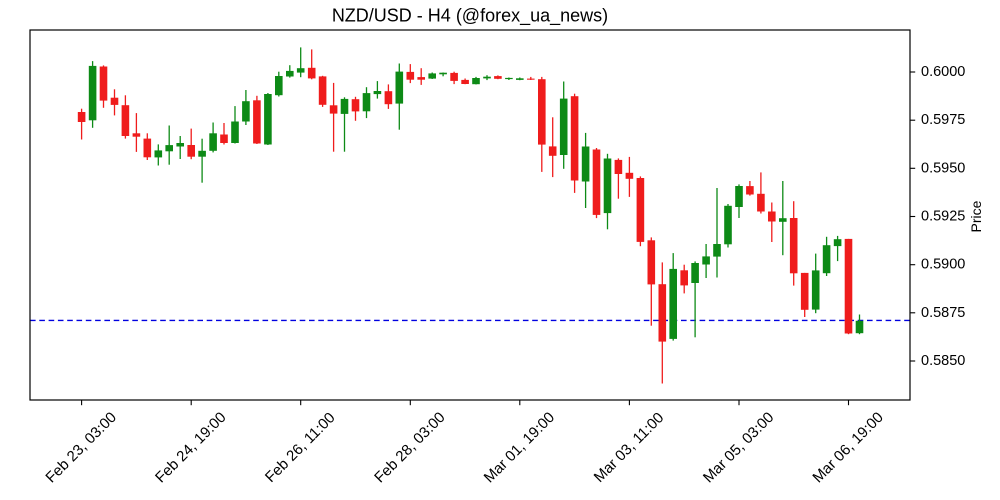 The height and width of the screenshot is (500, 1000). What do you see at coordinates (470, 16) in the screenshot?
I see `svg-text: NZD/USD - H4 (@forex_ua_news)` at bounding box center [470, 16].